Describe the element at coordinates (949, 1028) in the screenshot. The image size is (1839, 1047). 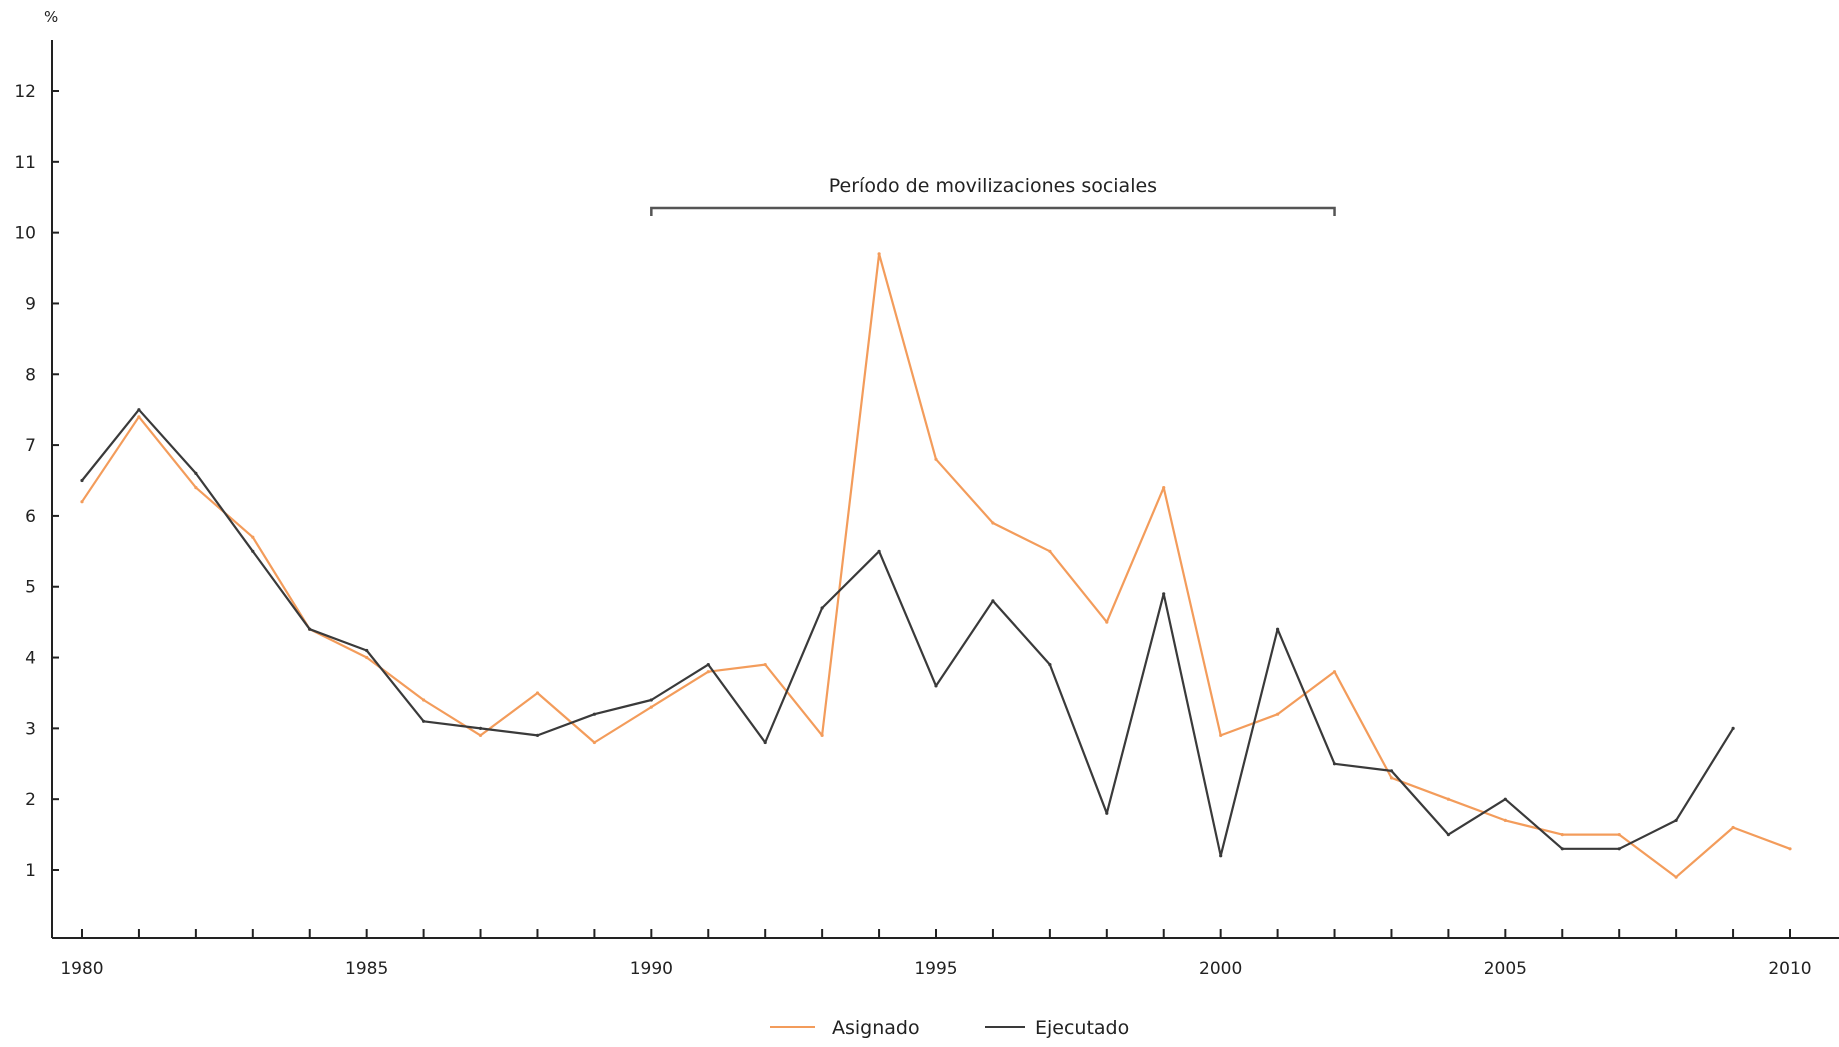
I see `legend: Asignado Ejecutado` at that location.